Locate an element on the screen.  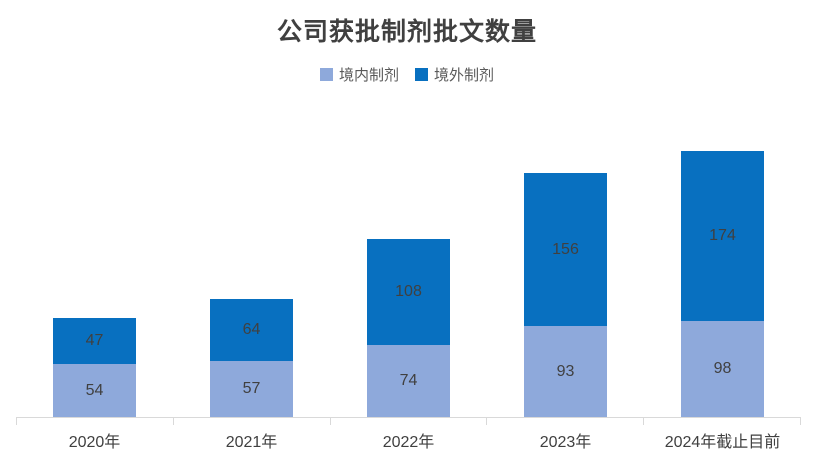
legend-label: 境内制剂 is located at coordinates (368, 75).